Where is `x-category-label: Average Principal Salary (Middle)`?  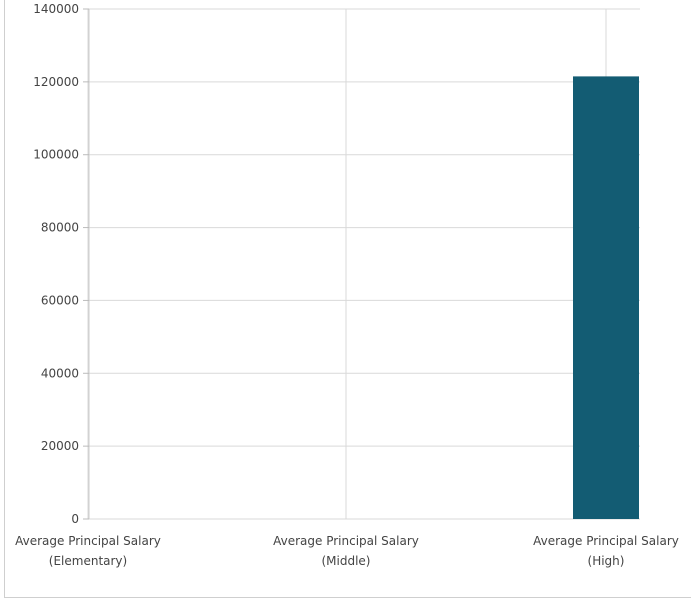 x-category-label: Average Principal Salary (Middle) is located at coordinates (346, 551).